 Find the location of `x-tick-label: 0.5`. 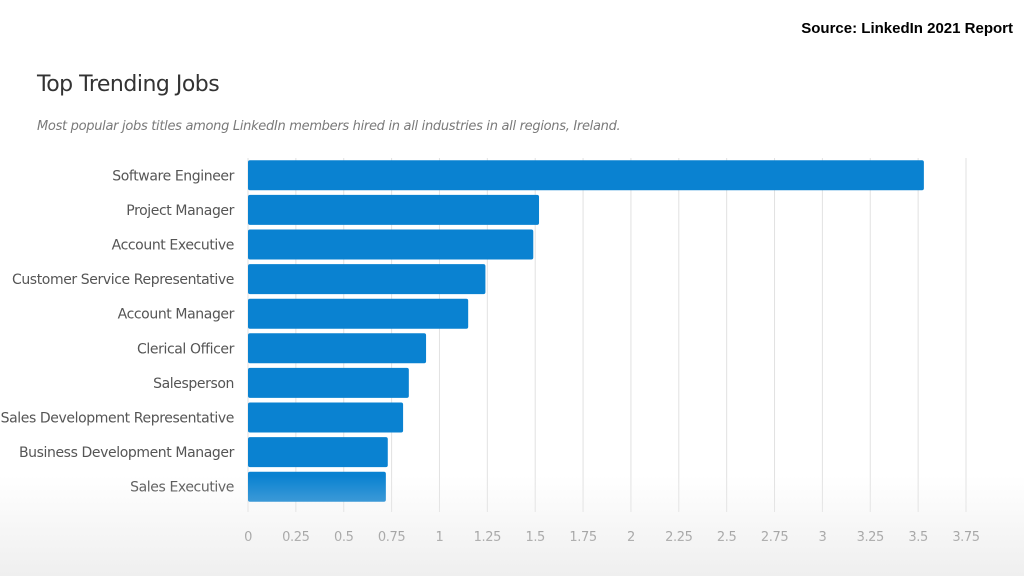

x-tick-label: 0.5 is located at coordinates (344, 537).